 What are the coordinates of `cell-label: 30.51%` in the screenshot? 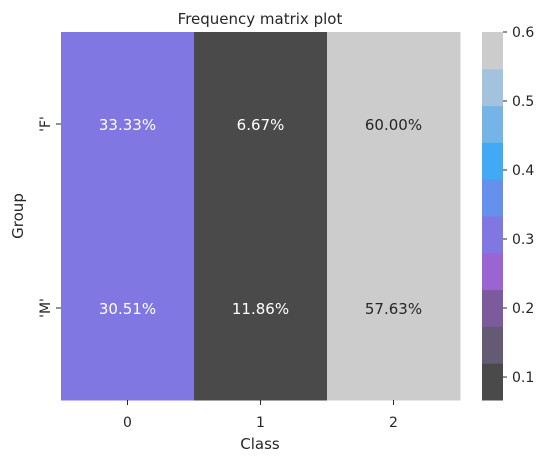 It's located at (127, 309).